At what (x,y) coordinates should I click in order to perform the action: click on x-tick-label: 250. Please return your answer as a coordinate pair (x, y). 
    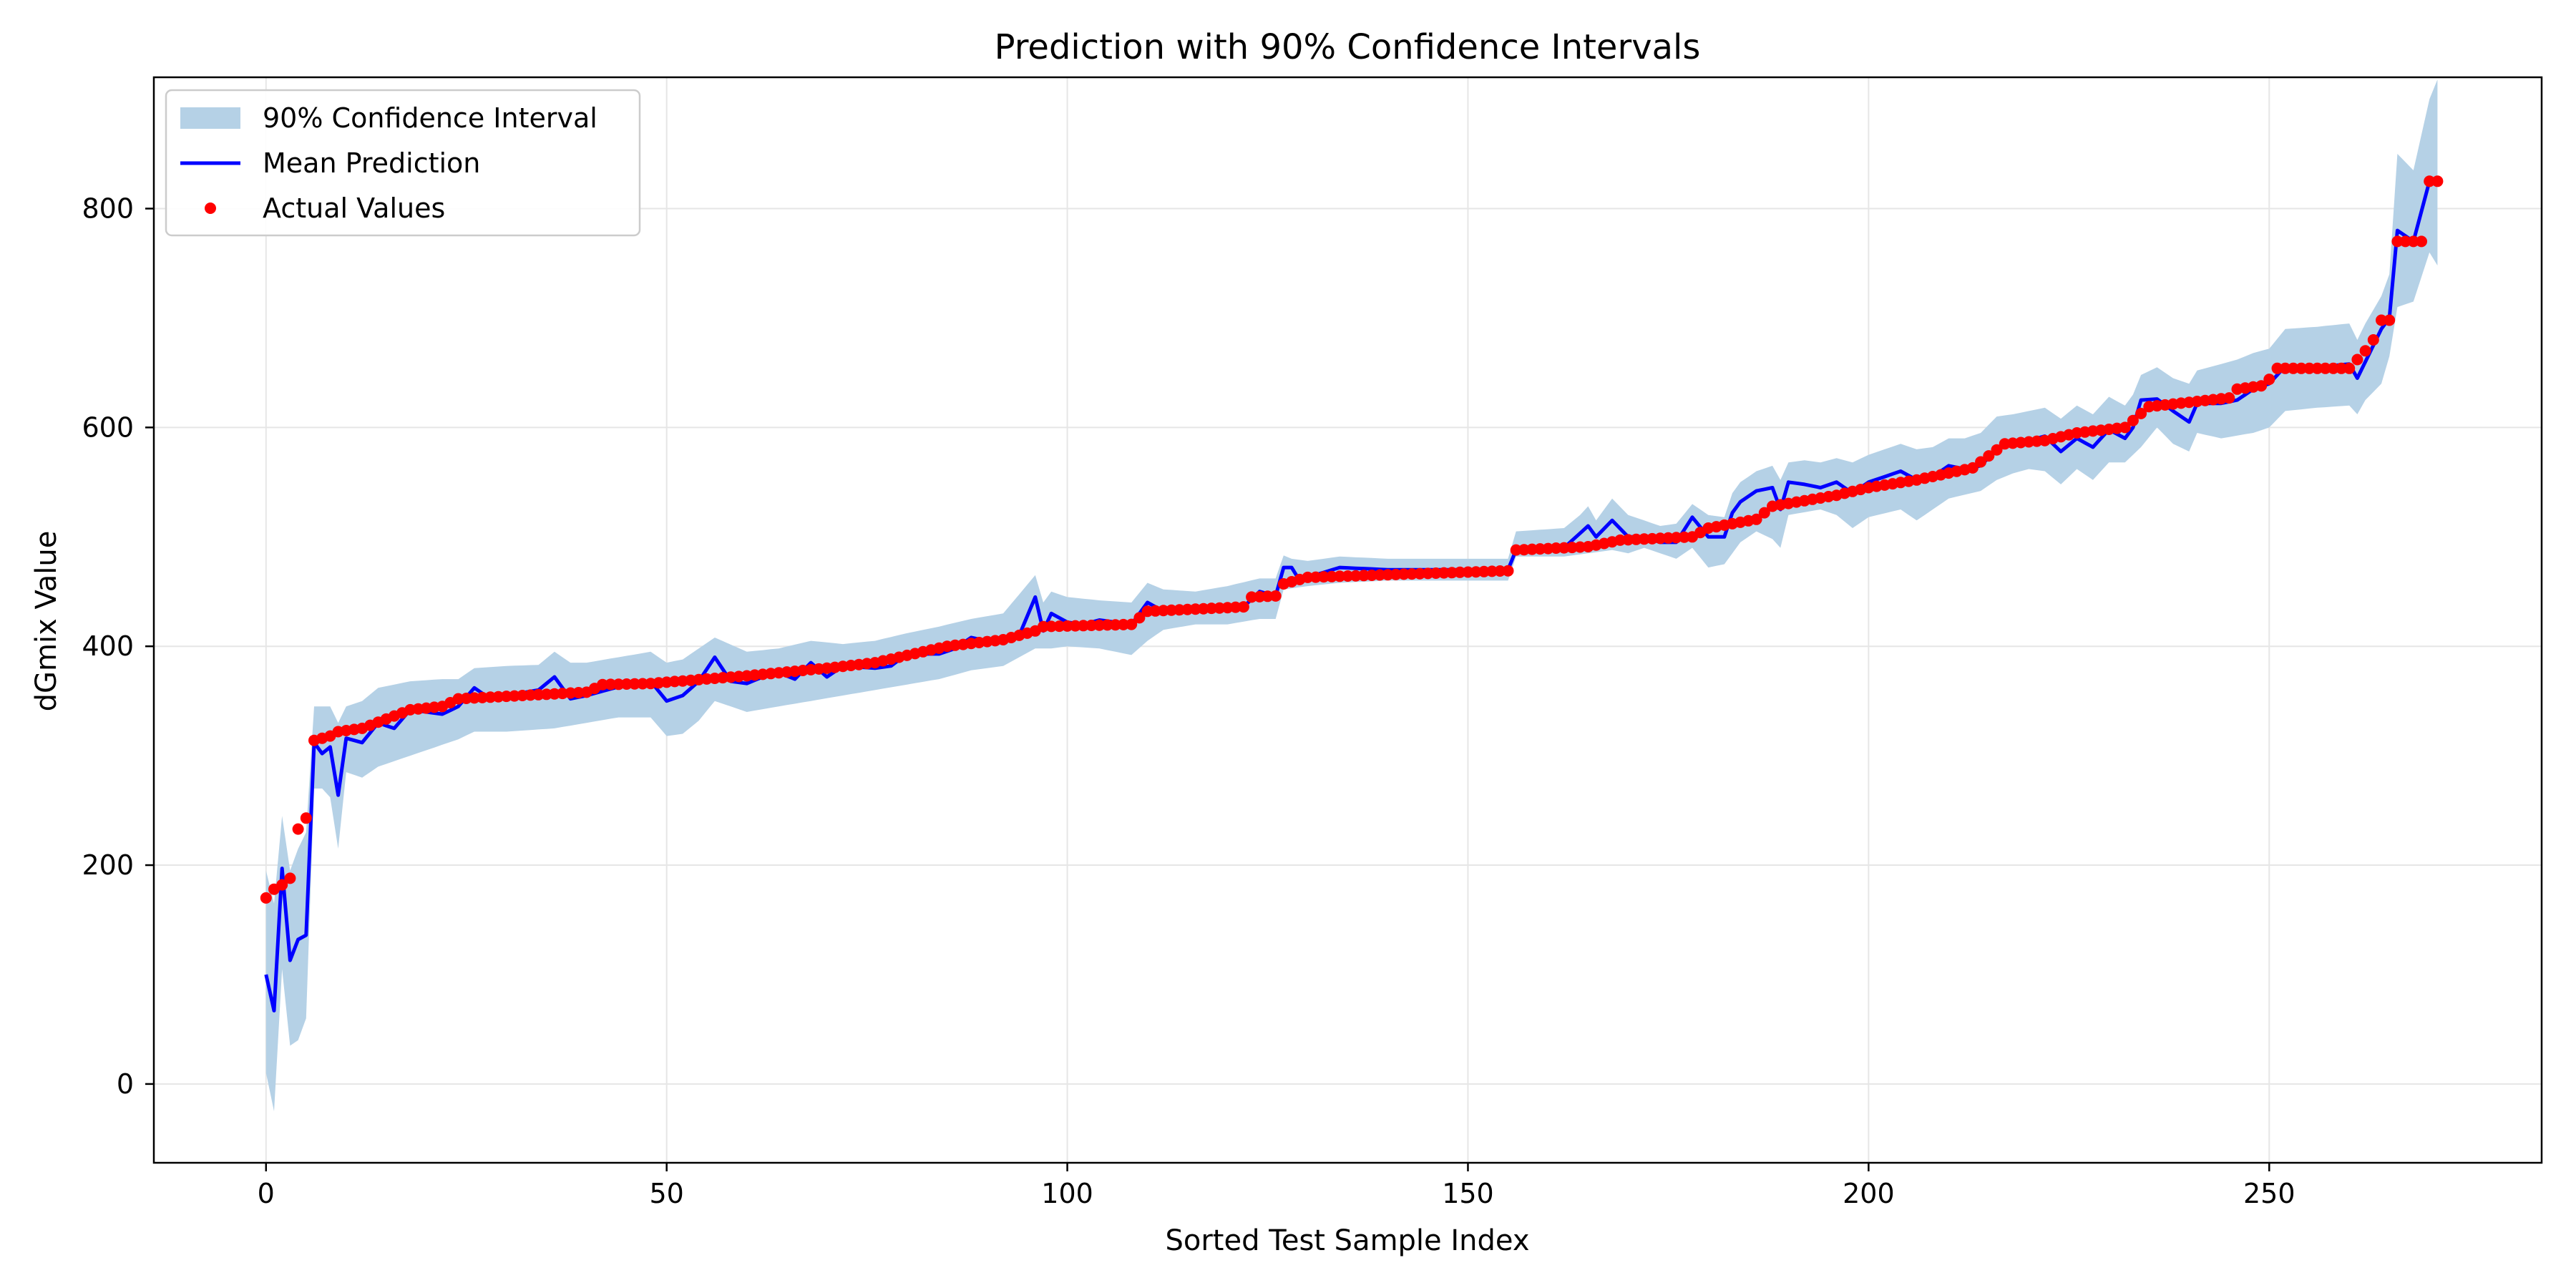
    Looking at the image, I should click on (2269, 1193).